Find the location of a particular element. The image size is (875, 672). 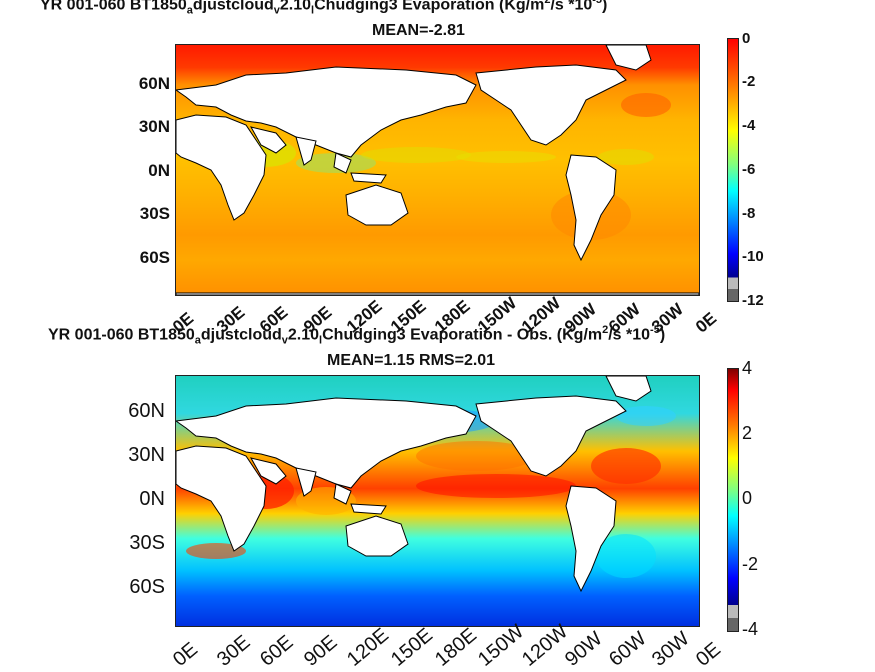

cb-bot-1: 2 is located at coordinates (747, 433).